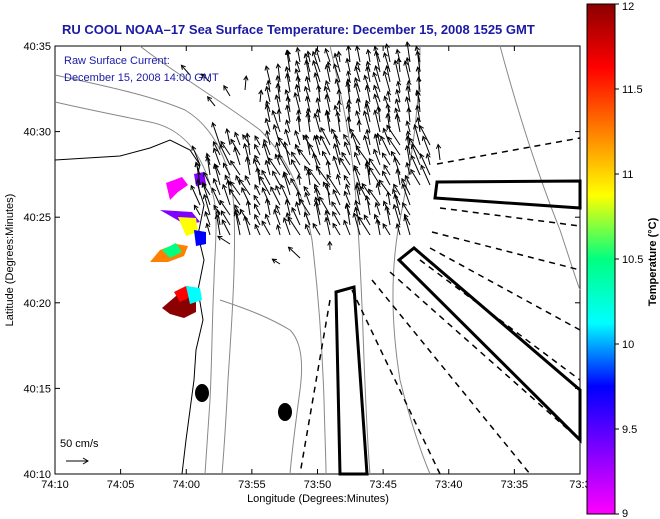 The height and width of the screenshot is (519, 660). I want to click on x-tick-label: 73:55, so click(252, 485).